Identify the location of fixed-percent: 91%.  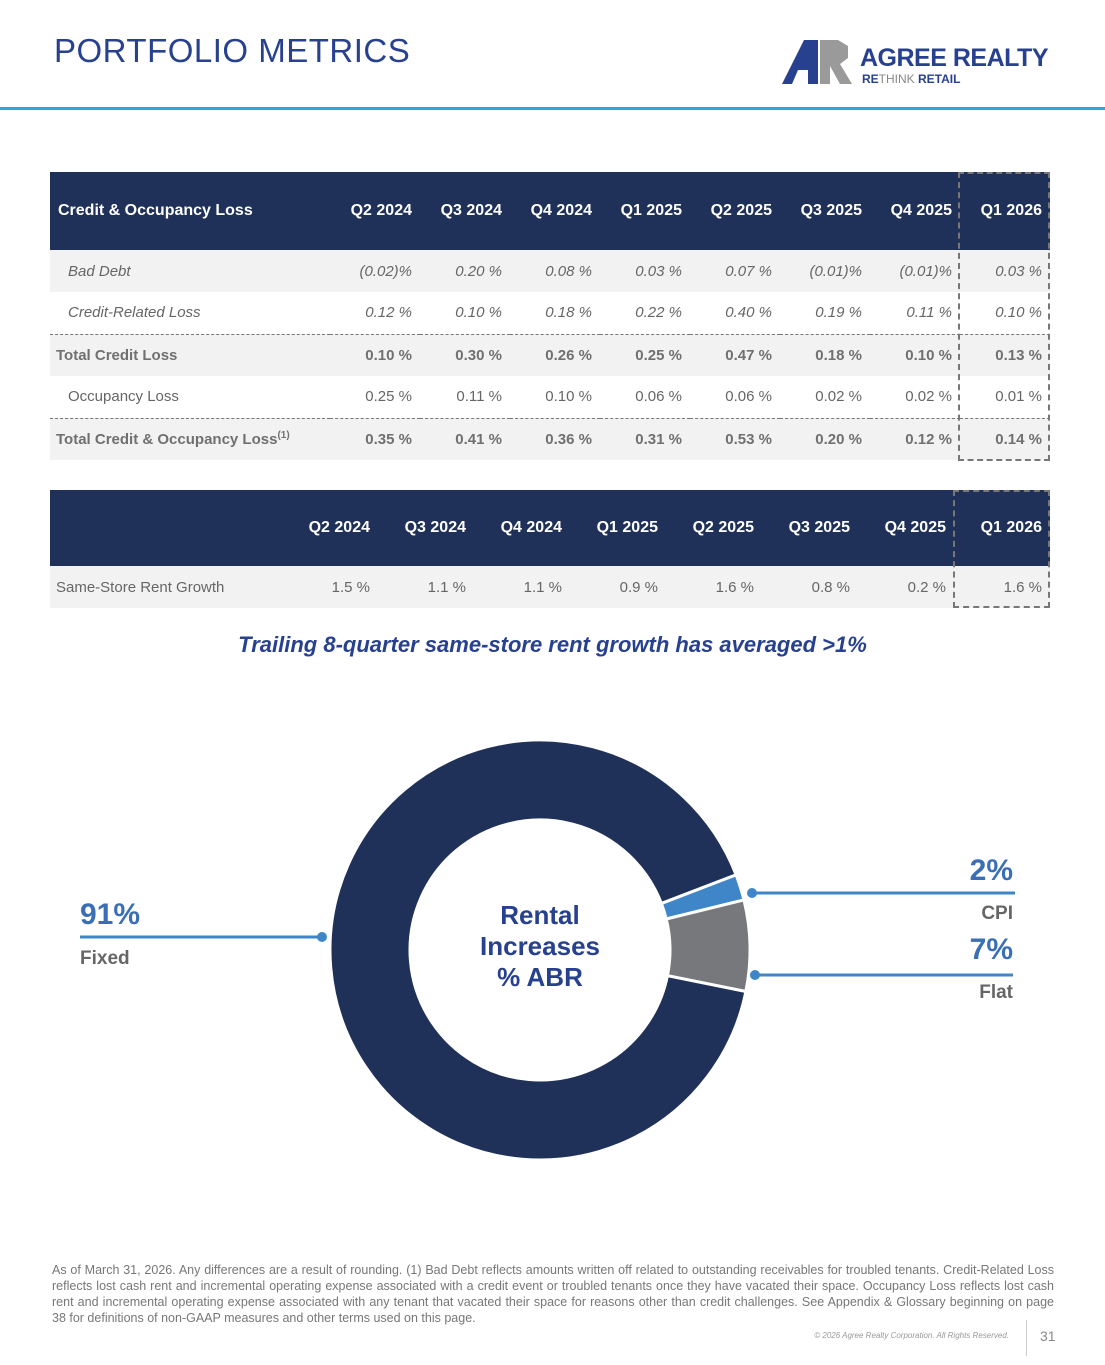
(110, 914).